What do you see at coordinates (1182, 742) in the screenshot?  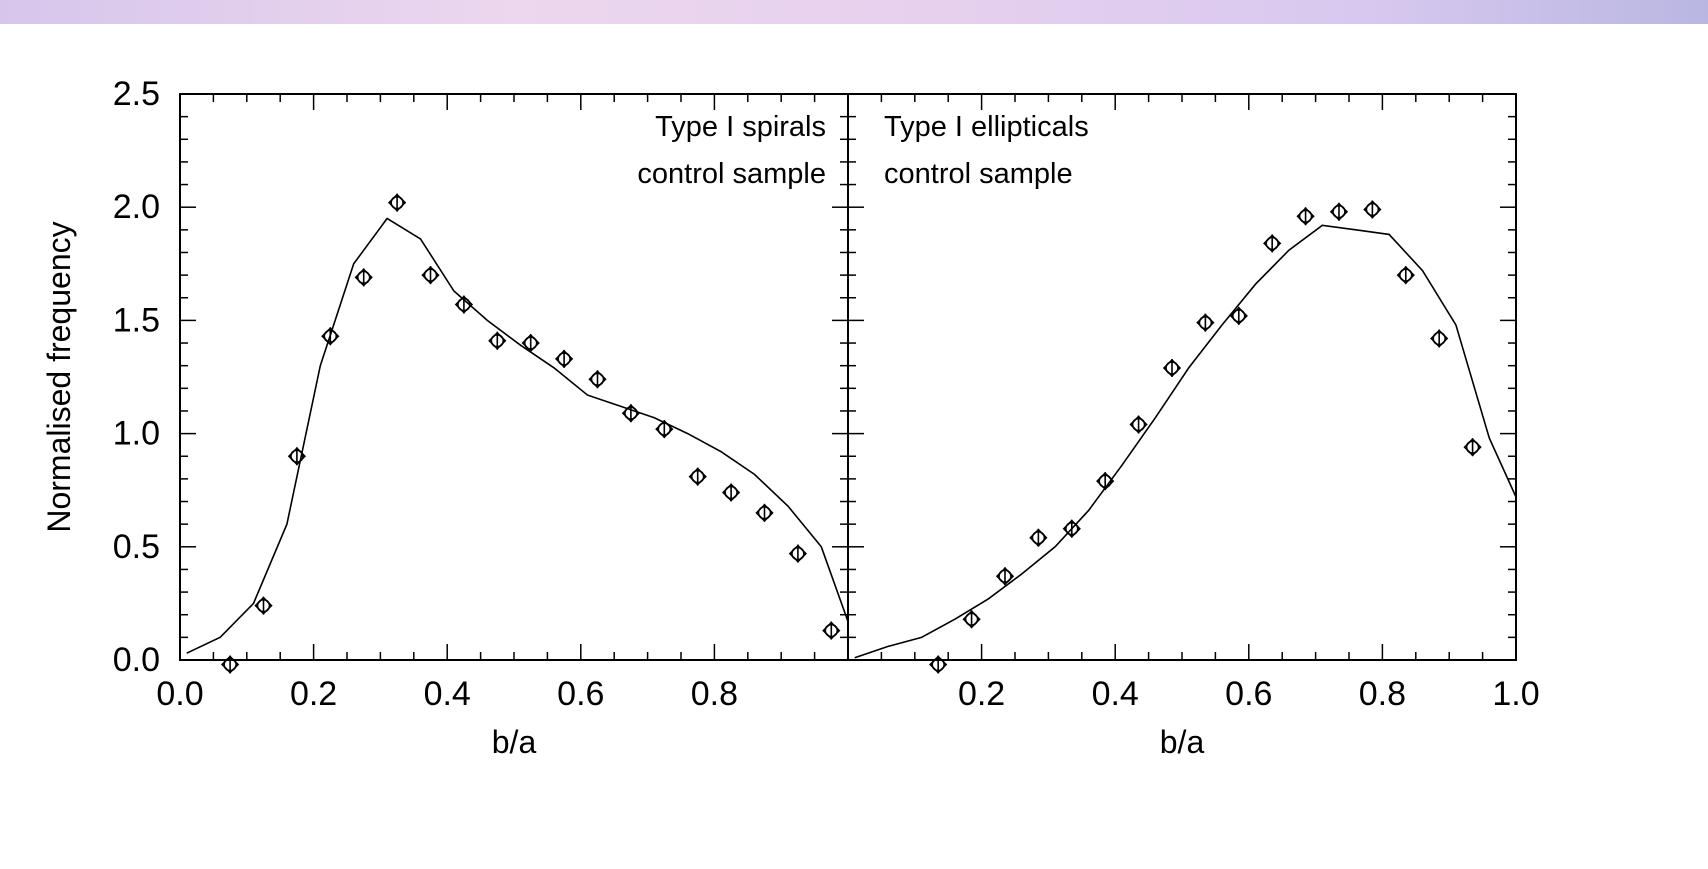 I see `right-x-axis-title: b/a` at bounding box center [1182, 742].